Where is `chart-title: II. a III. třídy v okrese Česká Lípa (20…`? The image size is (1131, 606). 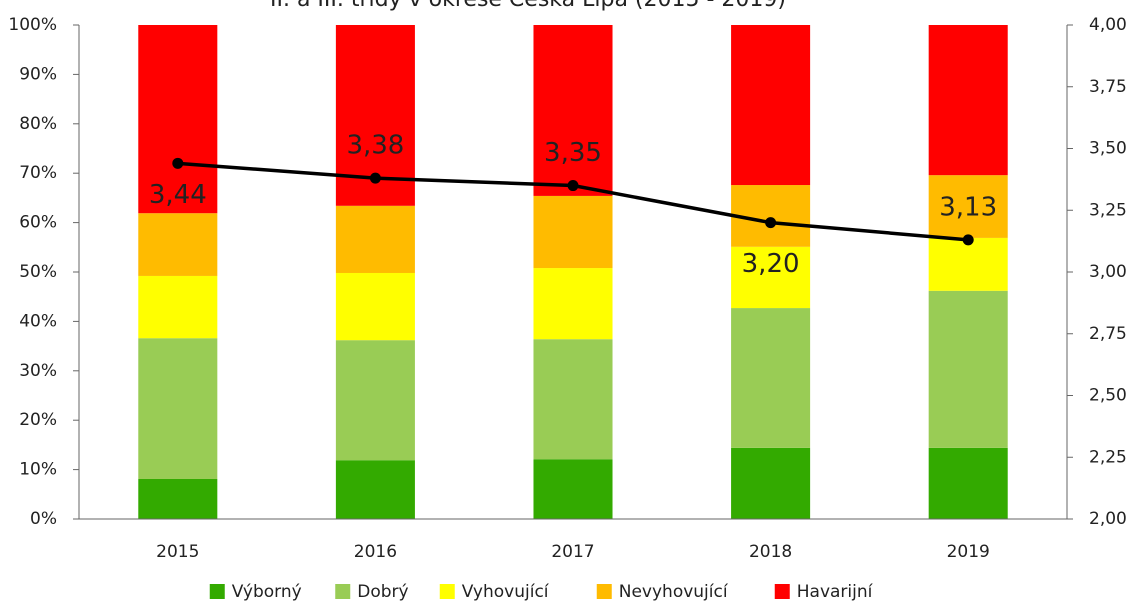 chart-title: II. a III. třídy v okrese Česká Lípa (20… is located at coordinates (528, 6).